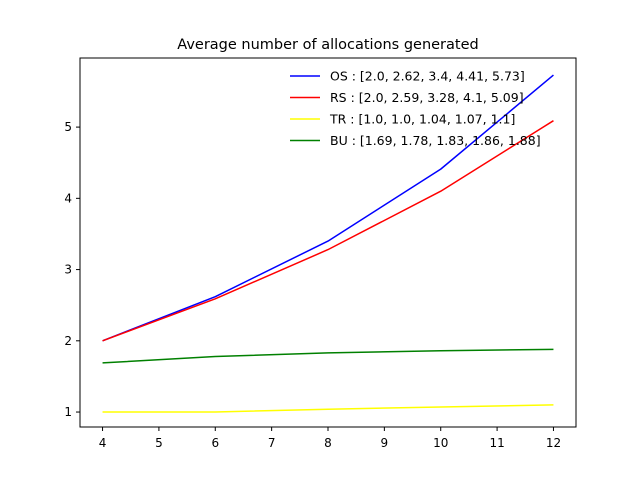 This screenshot has width=640, height=480. Describe the element at coordinates (215, 443) in the screenshot. I see `x-tick-label: 6` at that location.